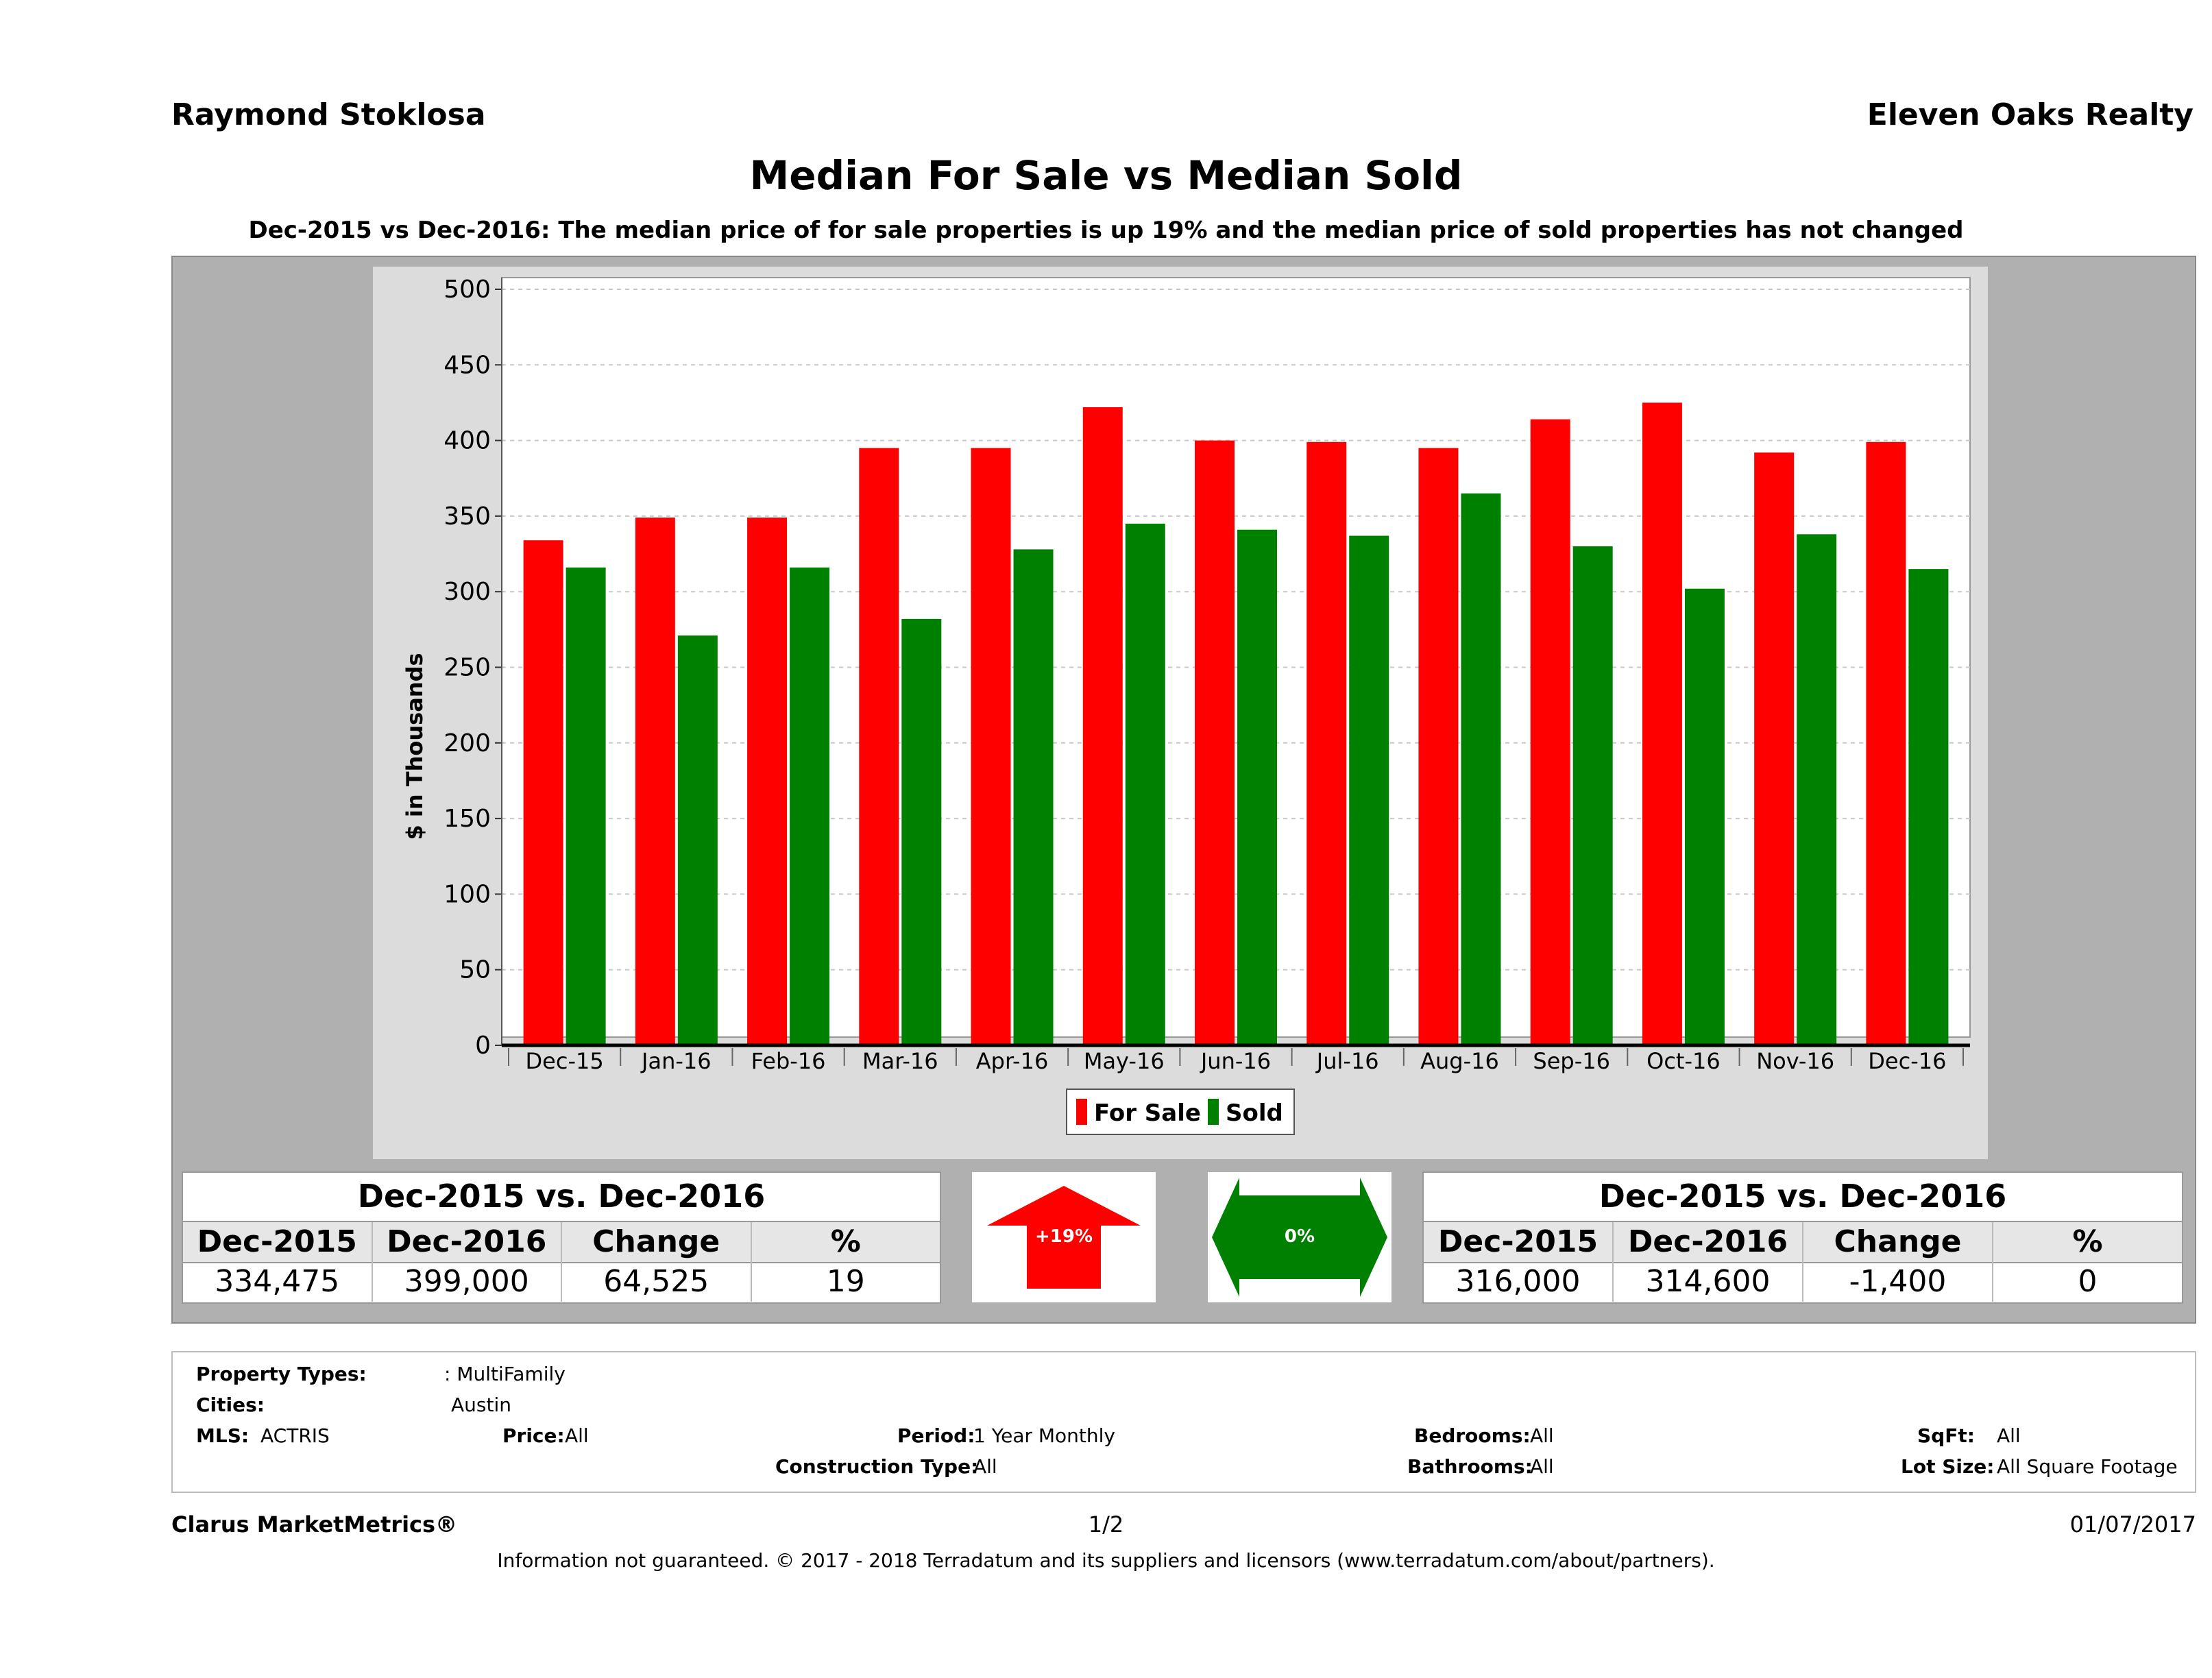  Describe the element at coordinates (278, 1282) in the screenshot. I see `cell-value: 334,475` at that location.